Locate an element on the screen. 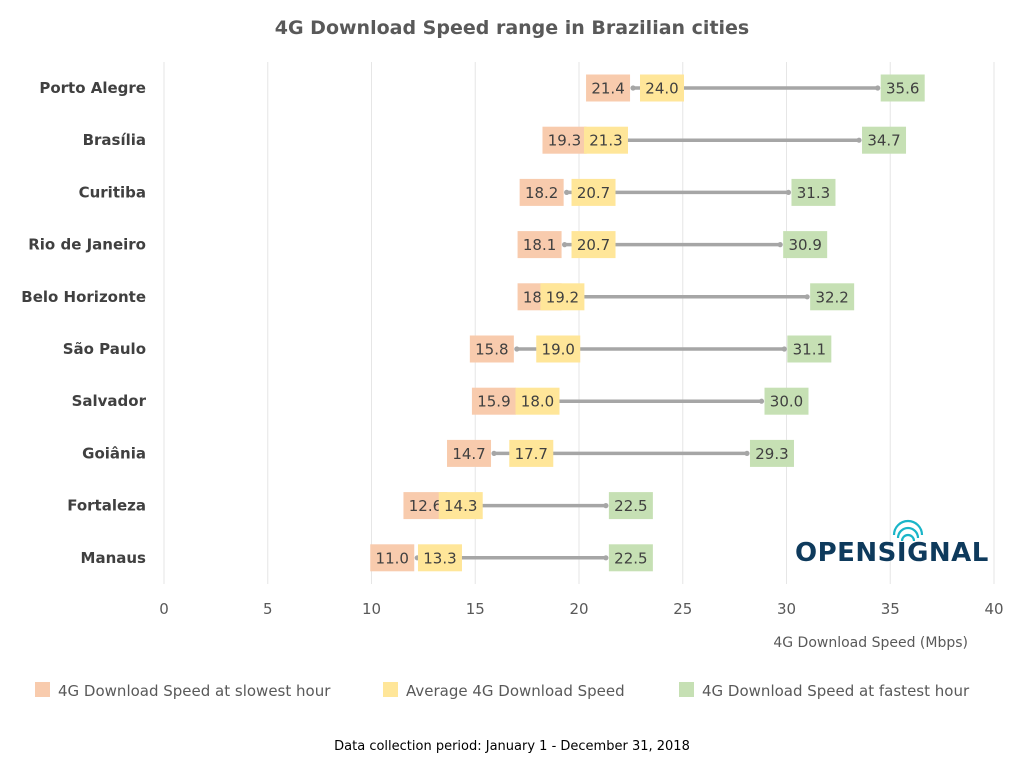 The image size is (1024, 768). category-label: Porto Alegre is located at coordinates (92, 88).